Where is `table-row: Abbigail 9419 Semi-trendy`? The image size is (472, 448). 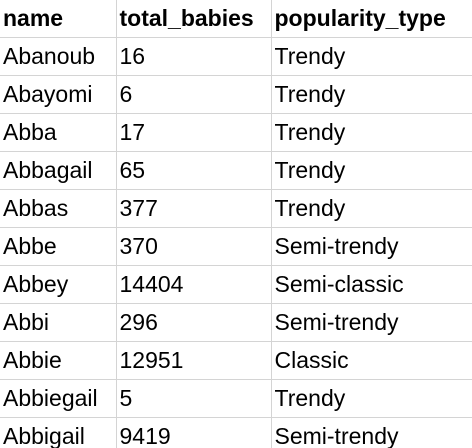 table-row: Abbigail 9419 Semi-trendy is located at coordinates (236, 432).